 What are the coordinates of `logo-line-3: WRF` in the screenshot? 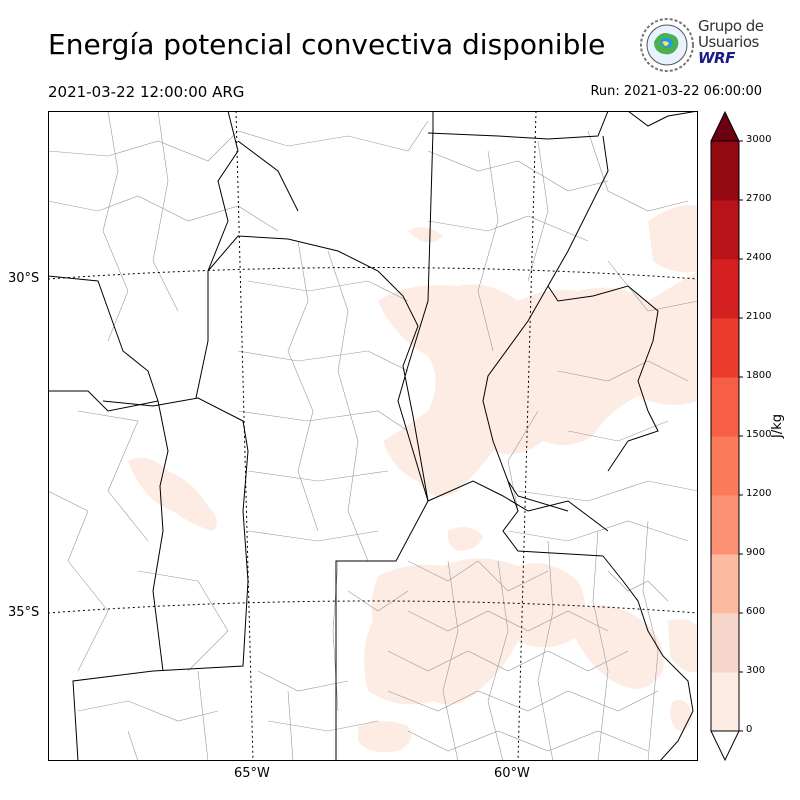 It's located at (716, 58).